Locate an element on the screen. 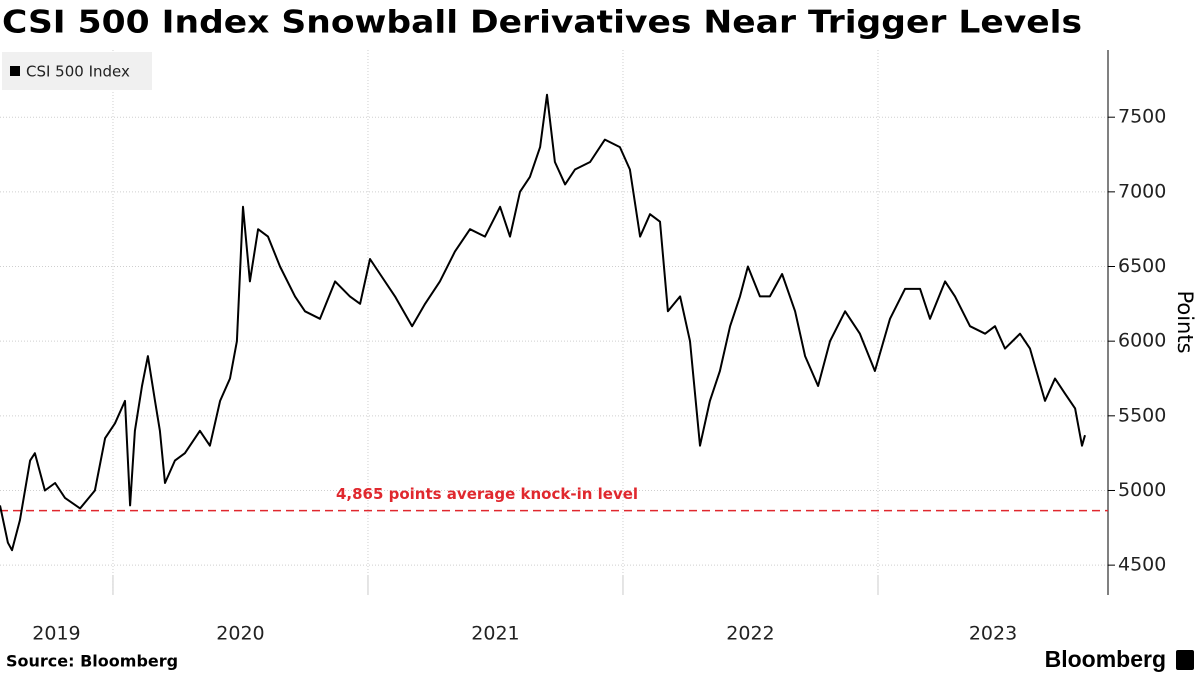 Image resolution: width=1200 pixels, height=675 pixels. x-tick-label: 2019 is located at coordinates (56, 634).